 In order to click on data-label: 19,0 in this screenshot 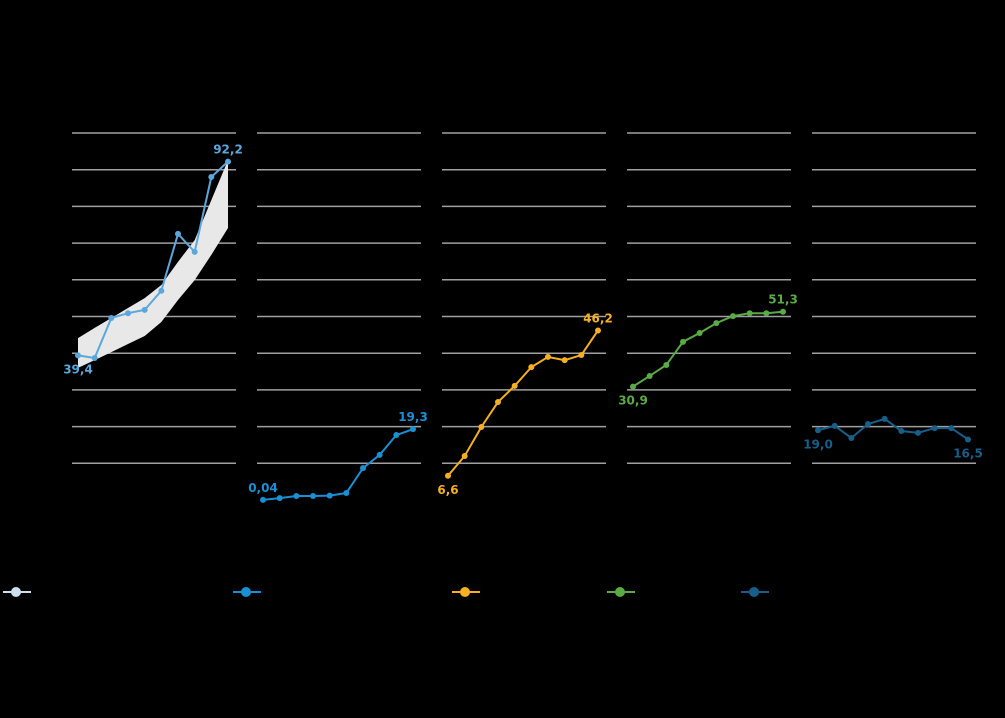, I will do `click(818, 444)`.